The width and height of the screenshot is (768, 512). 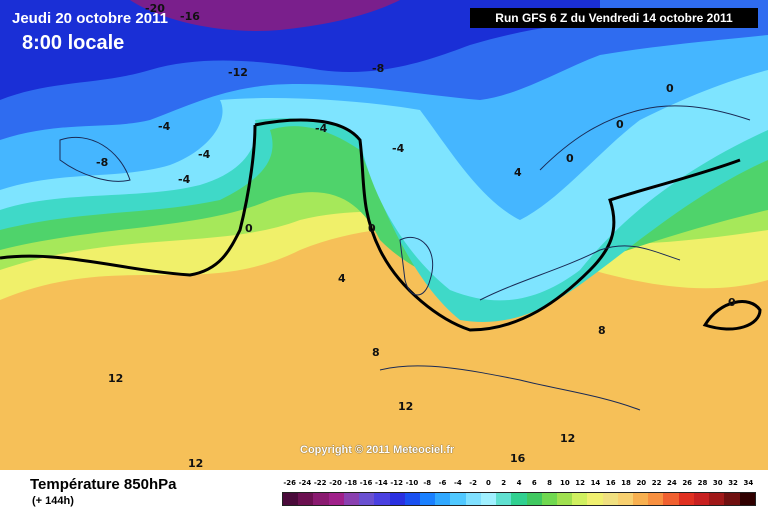 What do you see at coordinates (103, 484) in the screenshot?
I see `variable-title: Température 850hPa` at bounding box center [103, 484].